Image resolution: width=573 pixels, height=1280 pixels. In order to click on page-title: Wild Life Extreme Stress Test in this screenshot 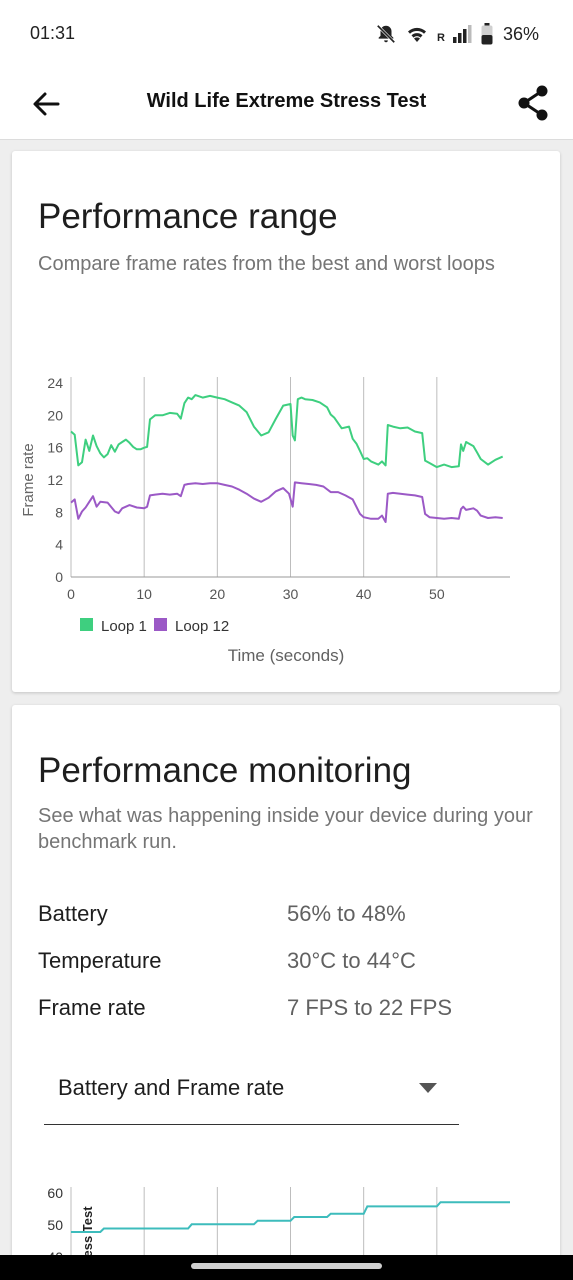, I will do `click(286, 101)`.